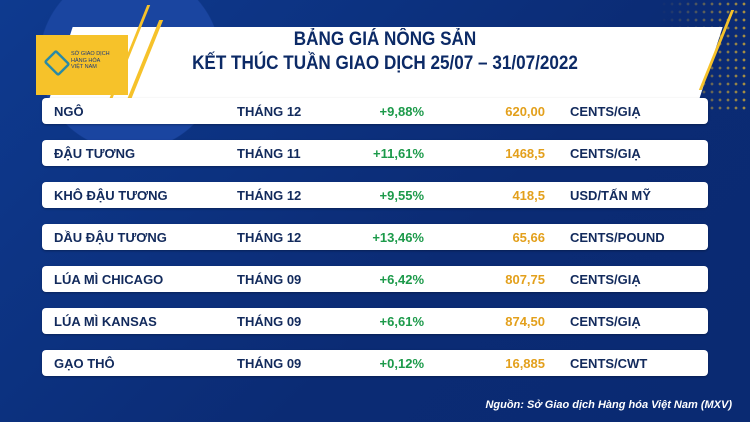 Image resolution: width=750 pixels, height=422 pixels. What do you see at coordinates (398, 153) in the screenshot?
I see `change-percent: +11,61%` at bounding box center [398, 153].